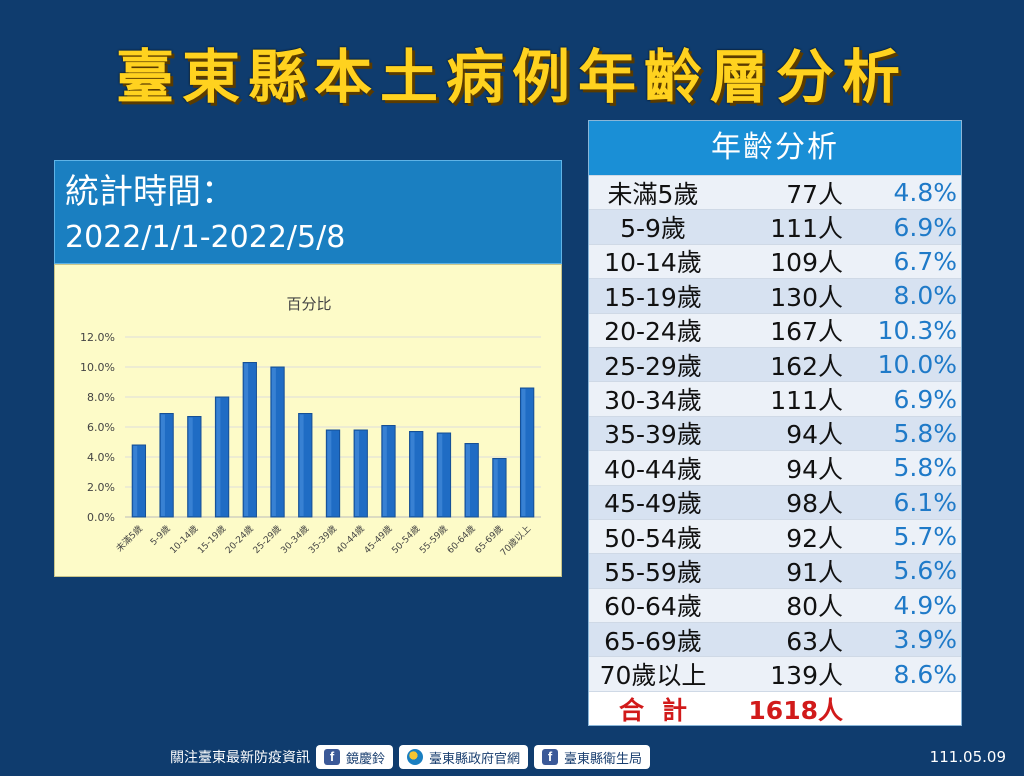 The height and width of the screenshot is (776, 1024). What do you see at coordinates (101, 487) in the screenshot?
I see `y-tick-label: 2.0%` at bounding box center [101, 487].